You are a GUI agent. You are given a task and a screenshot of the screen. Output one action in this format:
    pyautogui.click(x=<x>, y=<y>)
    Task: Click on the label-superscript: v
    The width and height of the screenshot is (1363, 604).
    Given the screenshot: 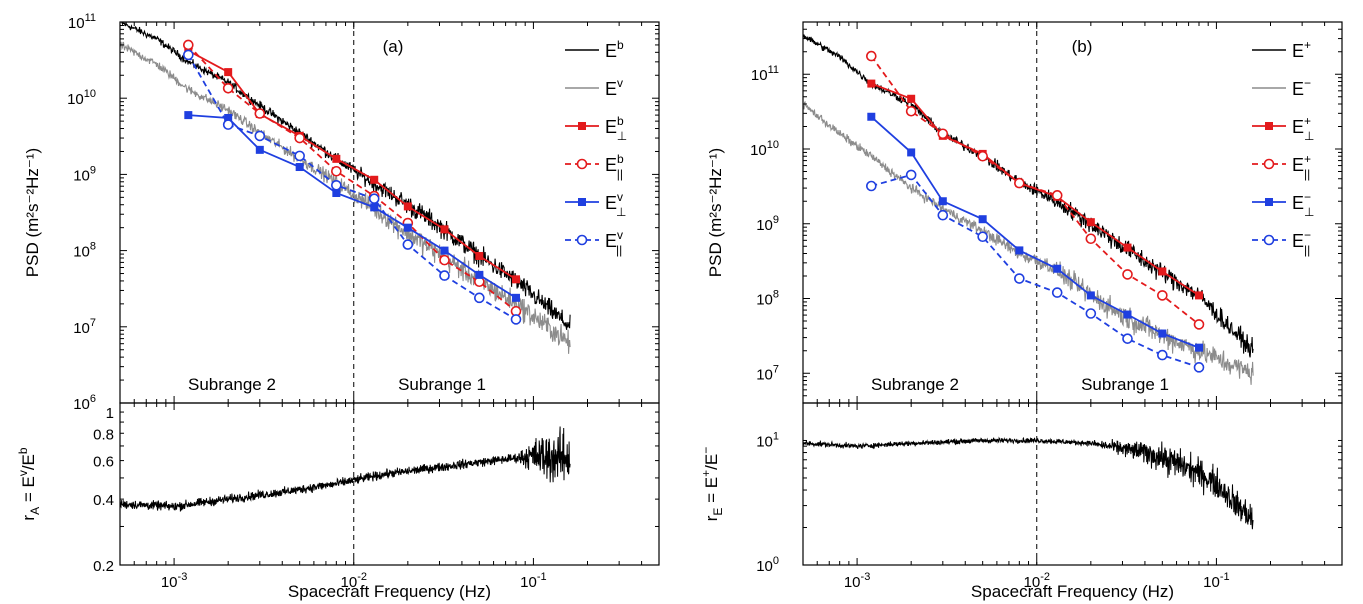 What is the action you would take?
    pyautogui.click(x=23, y=473)
    